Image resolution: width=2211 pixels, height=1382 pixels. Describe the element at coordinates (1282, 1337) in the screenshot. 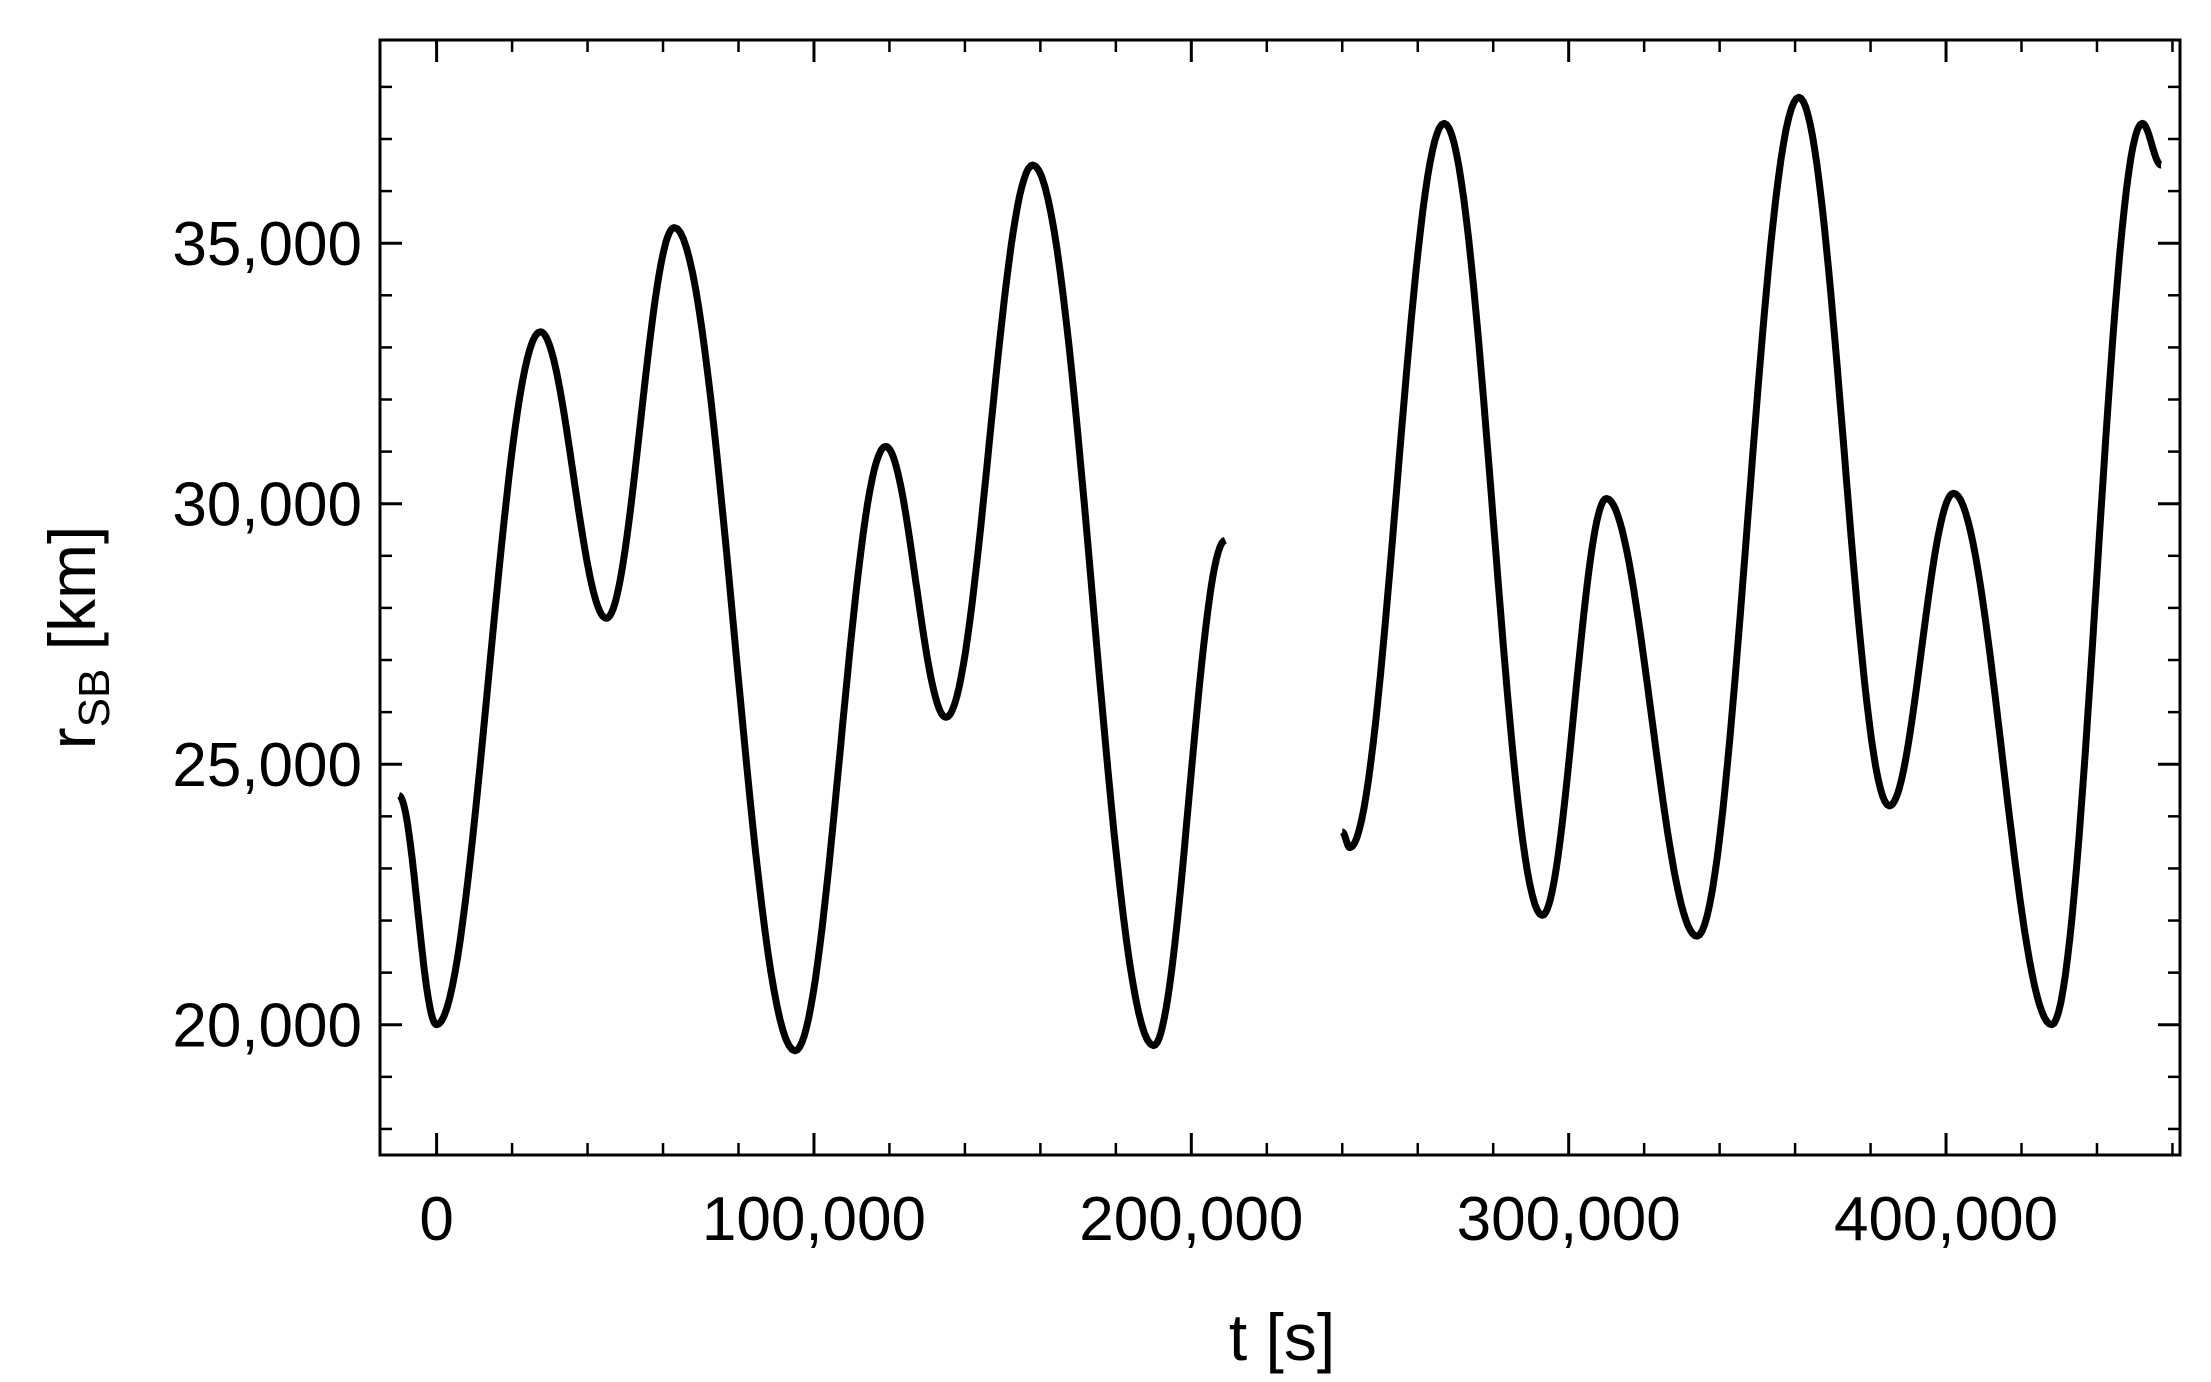

I see `x-axis-title: t [s]` at that location.